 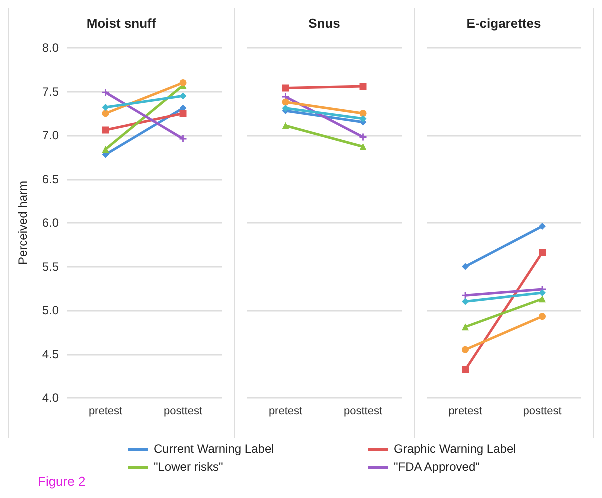 What do you see at coordinates (51, 91) in the screenshot?
I see `y-tick-label: 7.5` at bounding box center [51, 91].